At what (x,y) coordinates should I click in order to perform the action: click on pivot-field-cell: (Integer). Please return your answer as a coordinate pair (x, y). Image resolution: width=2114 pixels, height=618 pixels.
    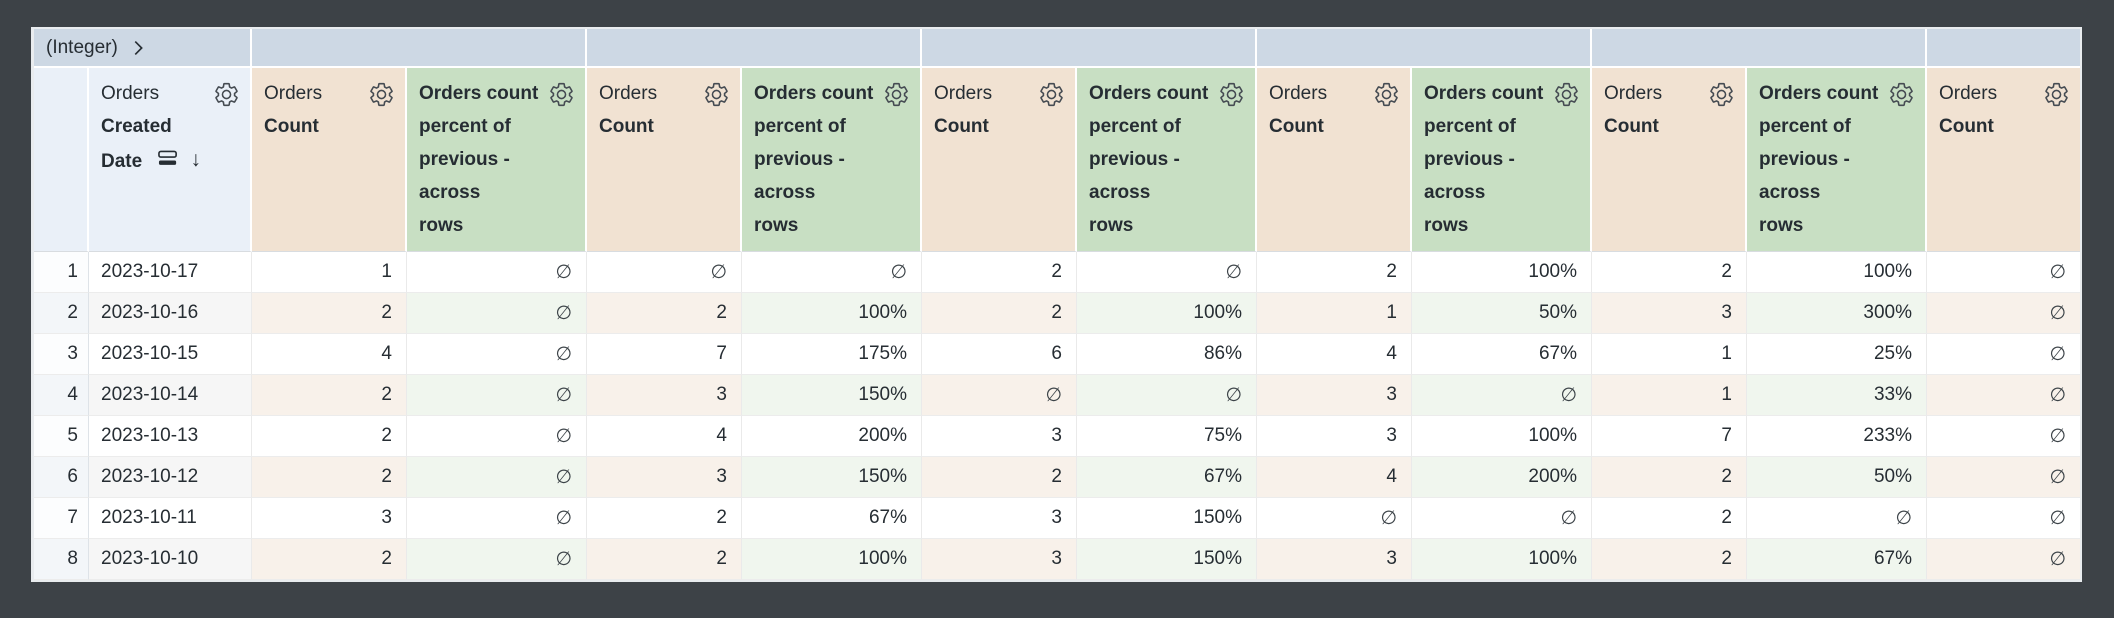
    Looking at the image, I should click on (143, 48).